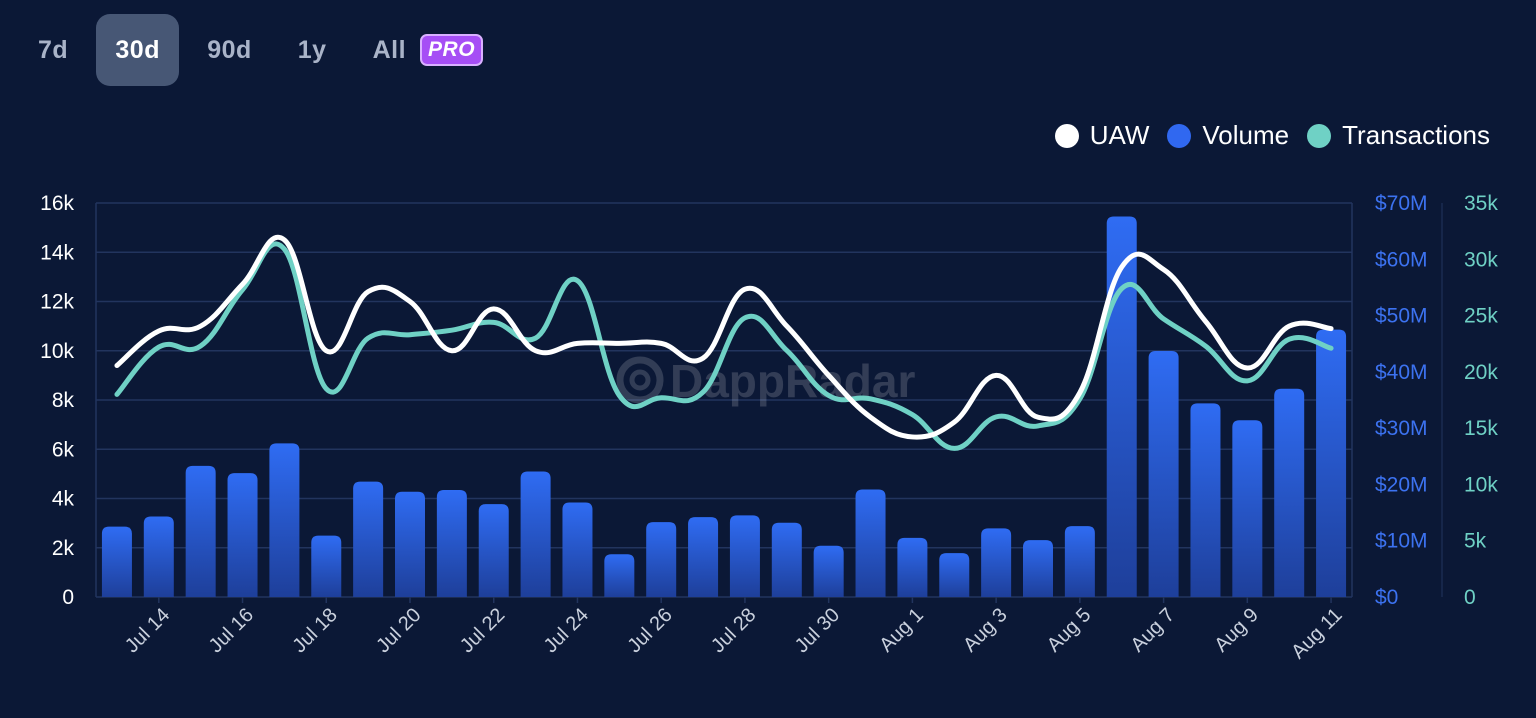 This screenshot has height=718, width=1536. I want to click on x-tick-label: Aug 11, so click(1316, 633).